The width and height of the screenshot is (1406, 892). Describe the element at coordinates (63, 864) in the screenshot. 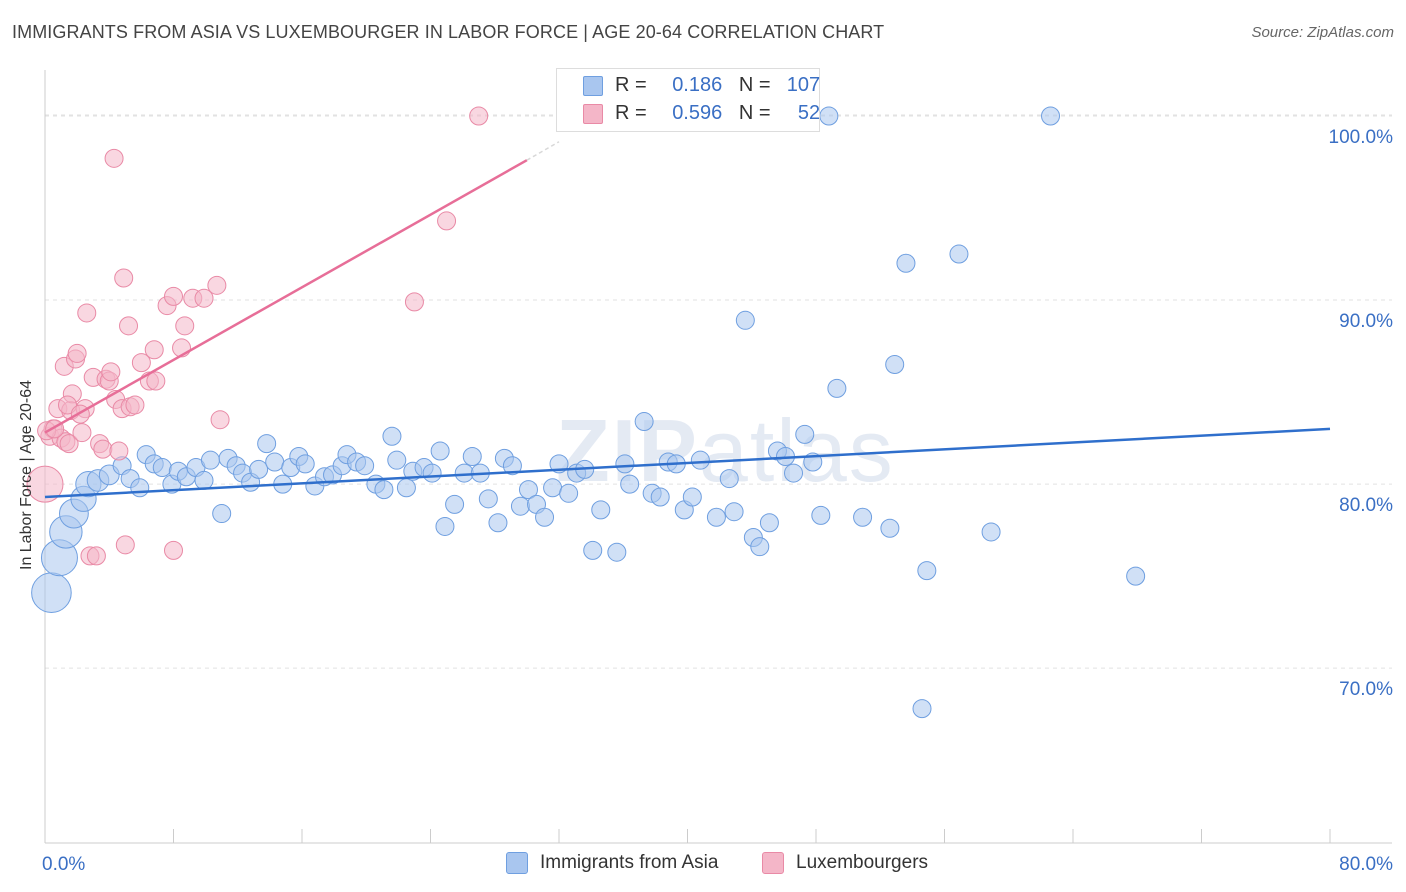

I see `x-tick-label: 0.0%` at that location.